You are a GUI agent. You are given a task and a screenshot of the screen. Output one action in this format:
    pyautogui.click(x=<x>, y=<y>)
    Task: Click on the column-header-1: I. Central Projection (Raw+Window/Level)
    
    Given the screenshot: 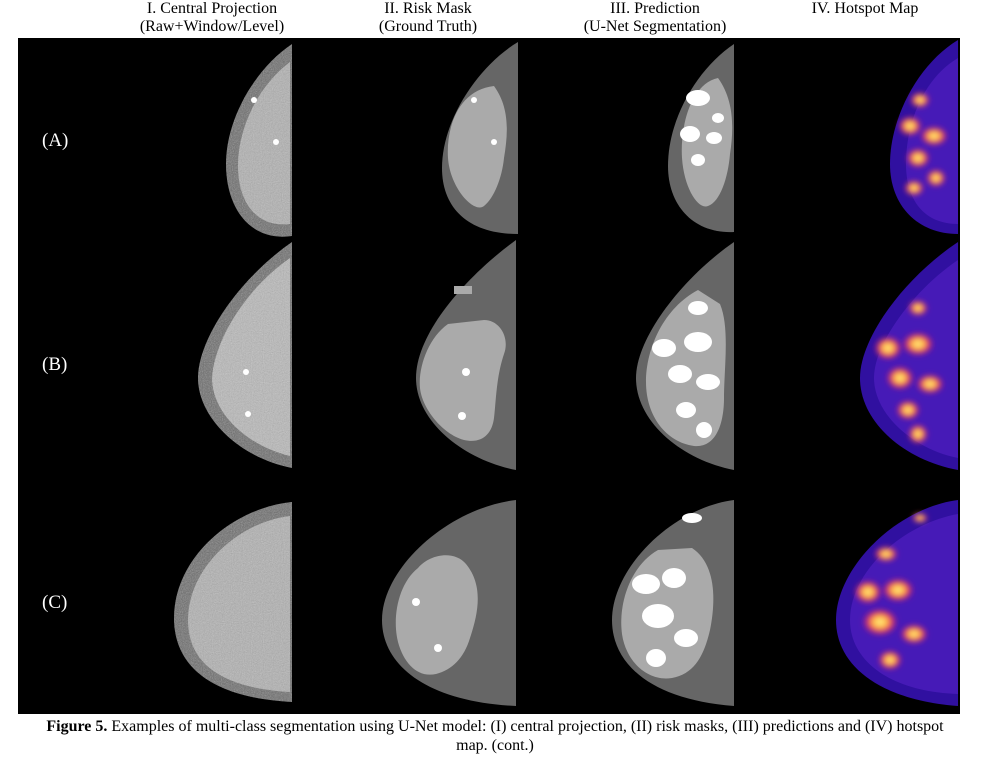 What is the action you would take?
    pyautogui.click(x=212, y=18)
    